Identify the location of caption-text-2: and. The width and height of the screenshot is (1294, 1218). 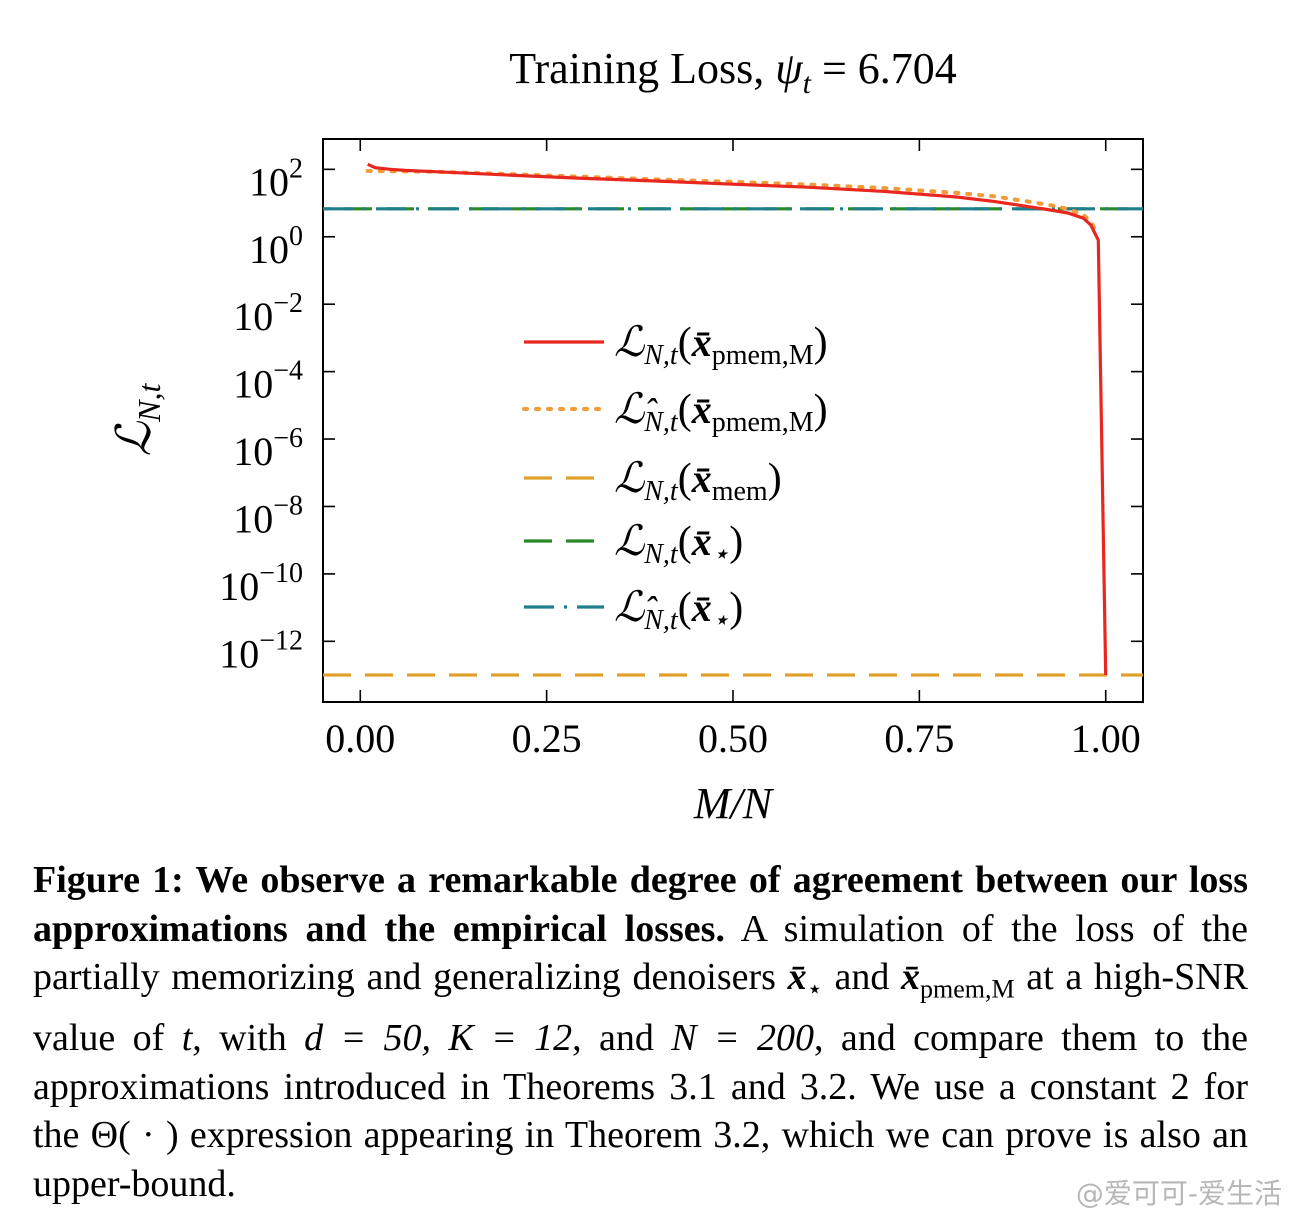
(862, 977).